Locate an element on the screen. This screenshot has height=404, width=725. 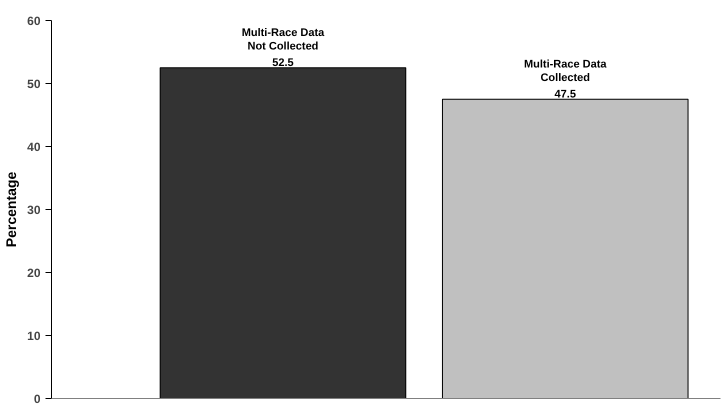
y-tick-label: 30 is located at coordinates (34, 210).